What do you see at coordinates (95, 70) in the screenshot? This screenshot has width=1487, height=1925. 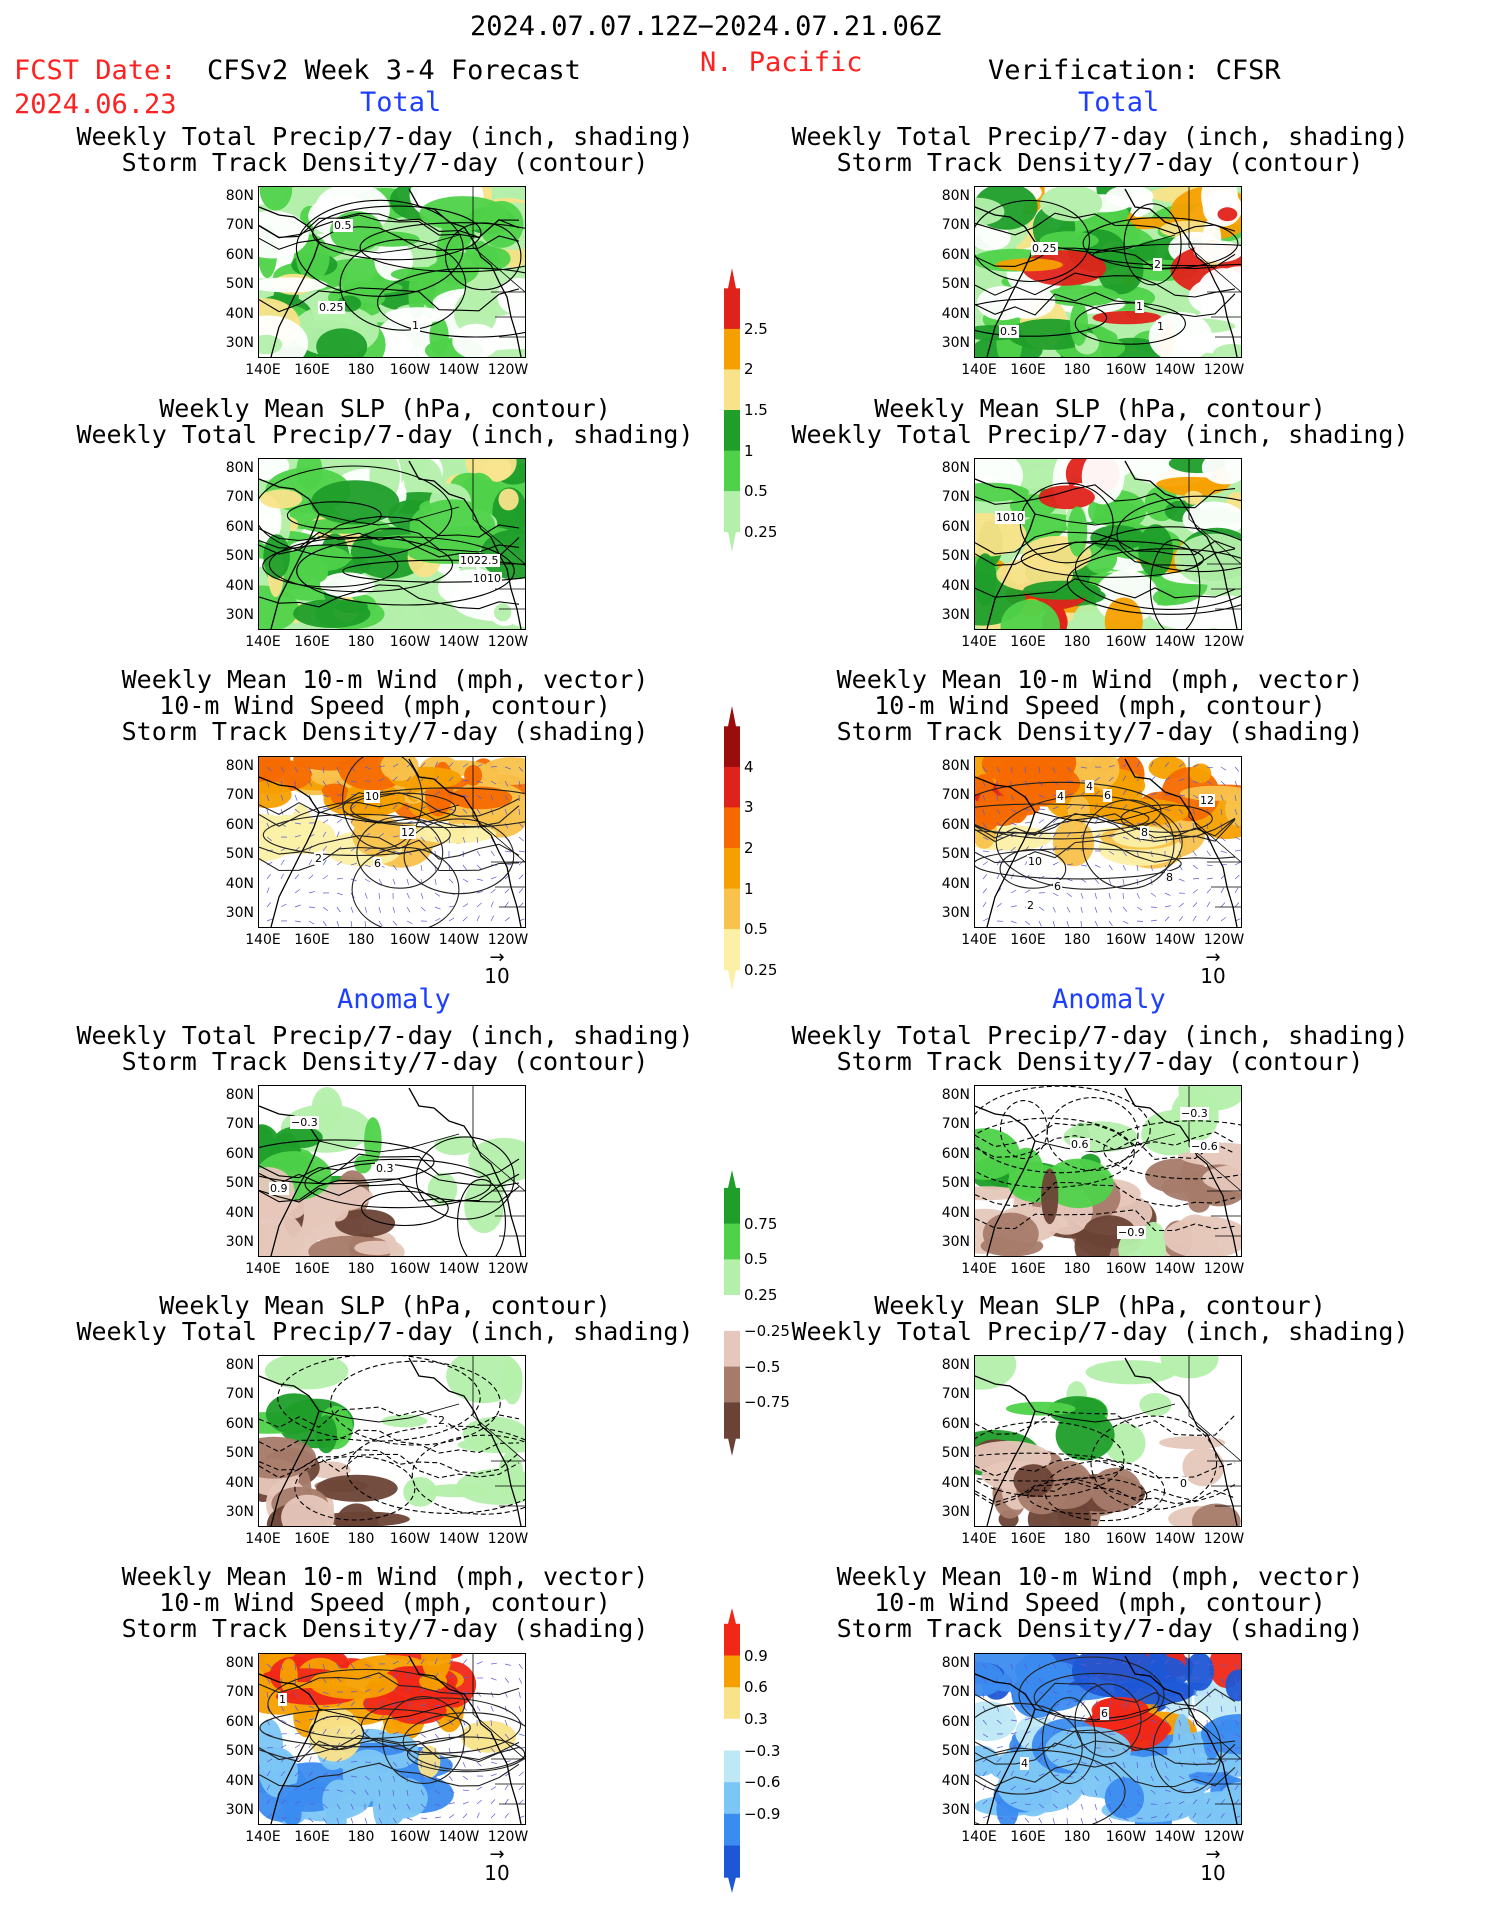 I see `fcst-date-label: FCST Date:` at bounding box center [95, 70].